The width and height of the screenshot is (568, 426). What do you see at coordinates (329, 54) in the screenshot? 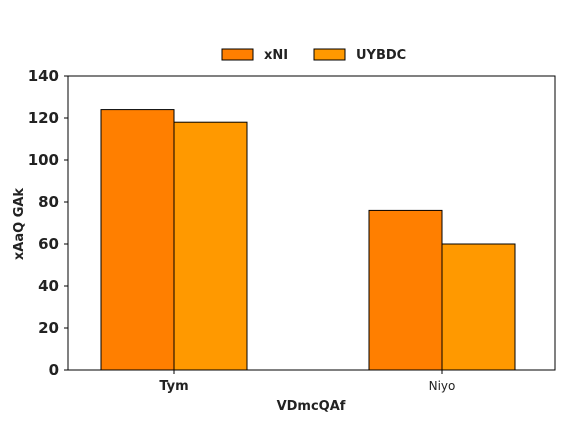
I see `legend-swatch-uybdc` at bounding box center [329, 54].